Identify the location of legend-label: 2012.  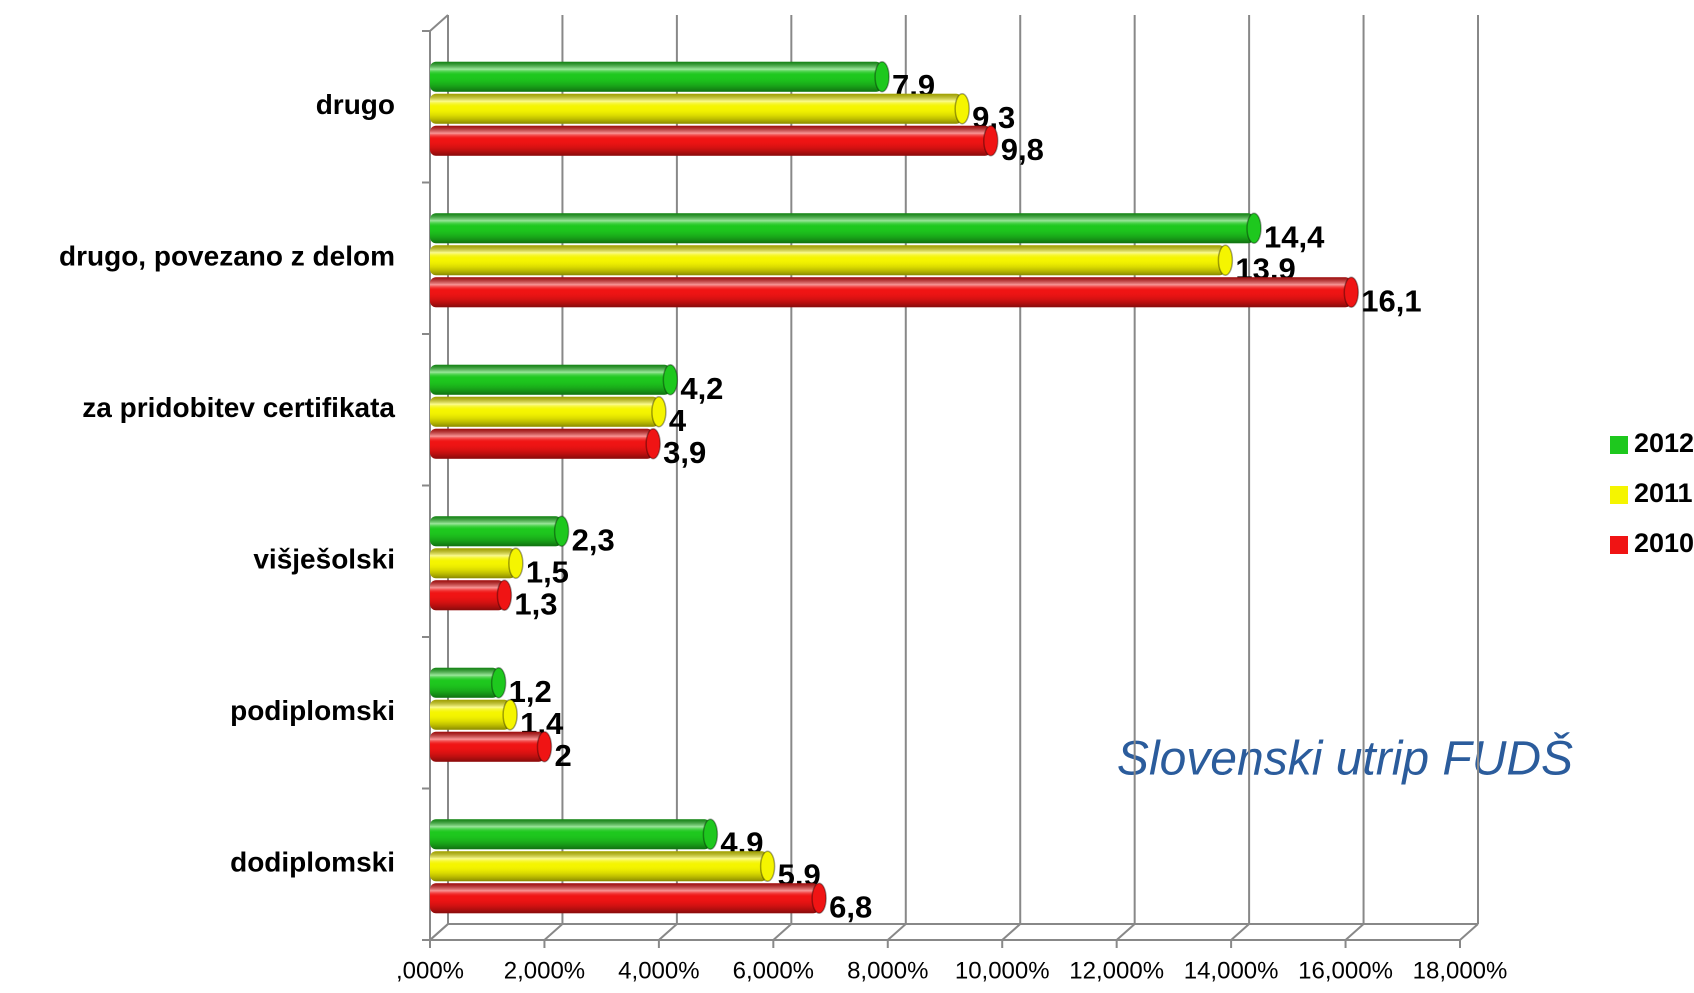
(1664, 443).